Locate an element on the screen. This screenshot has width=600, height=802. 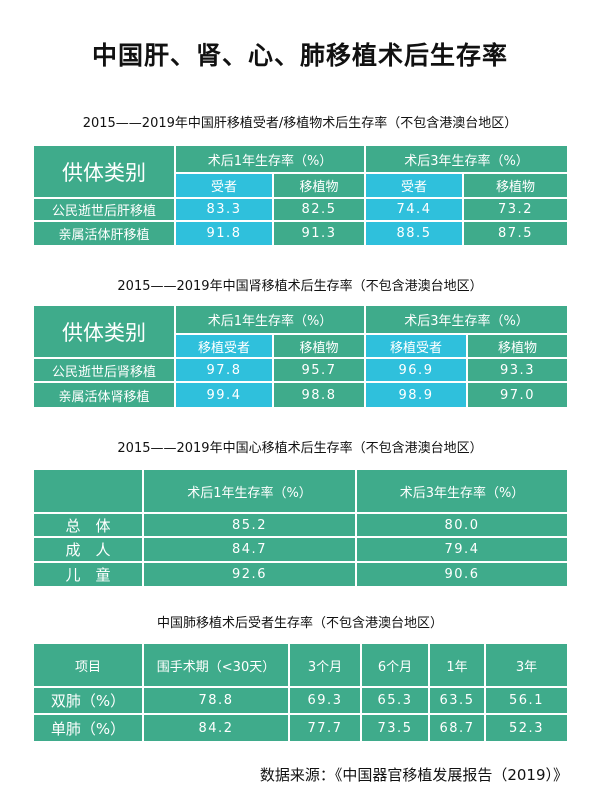
table-row: 亲属活体肾移植 99.4 98.8 98.9 97.0 is located at coordinates (300, 395).